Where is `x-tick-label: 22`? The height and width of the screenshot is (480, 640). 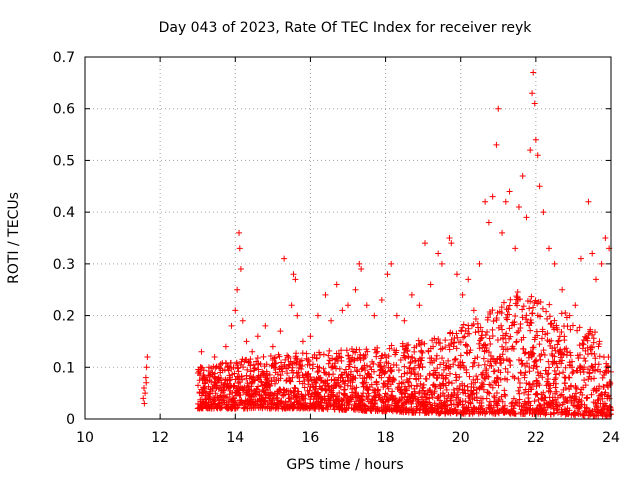
x-tick-label: 22 is located at coordinates (536, 438).